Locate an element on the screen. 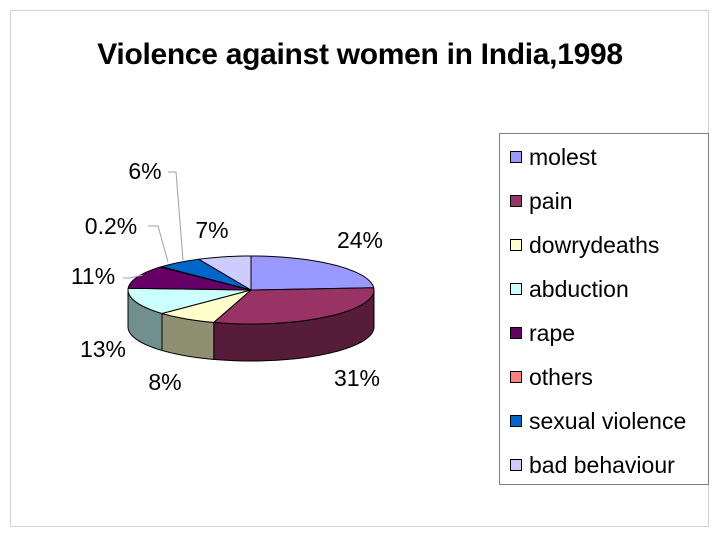 The height and width of the screenshot is (540, 720). pie-slice-sexual-violence is located at coordinates (206, 274).